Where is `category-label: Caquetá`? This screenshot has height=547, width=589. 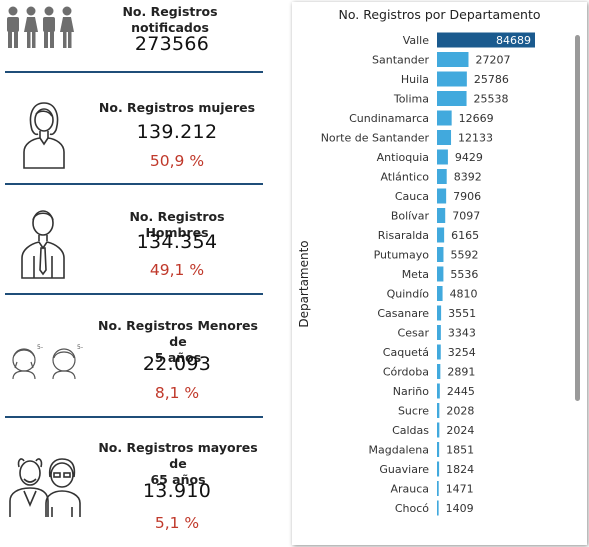 category-label: Caquetá is located at coordinates (406, 352).